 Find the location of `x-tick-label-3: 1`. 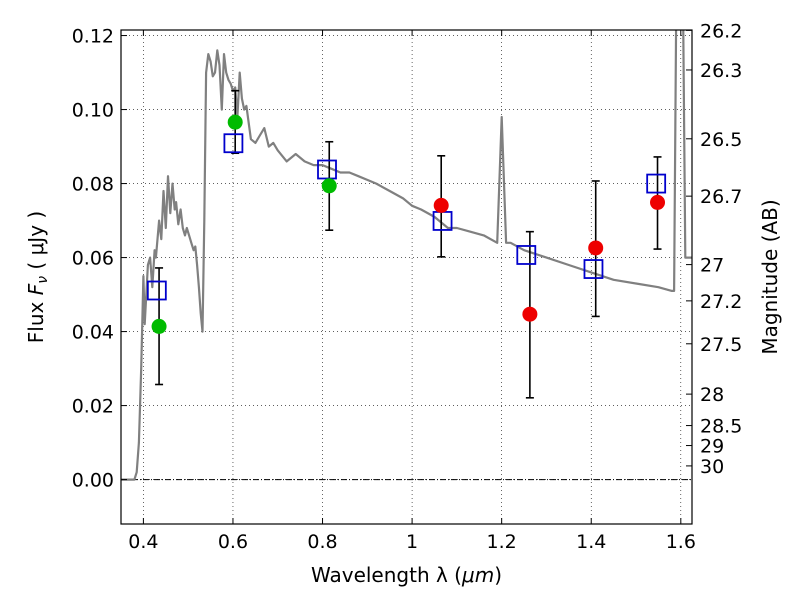

x-tick-label-3: 1 is located at coordinates (412, 542).